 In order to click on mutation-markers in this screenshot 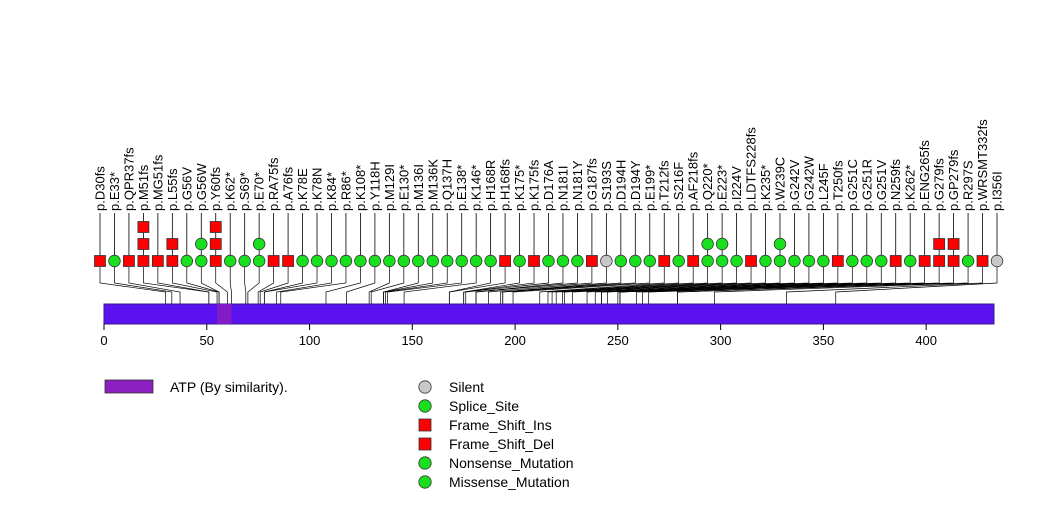, I will do `click(549, 244)`.